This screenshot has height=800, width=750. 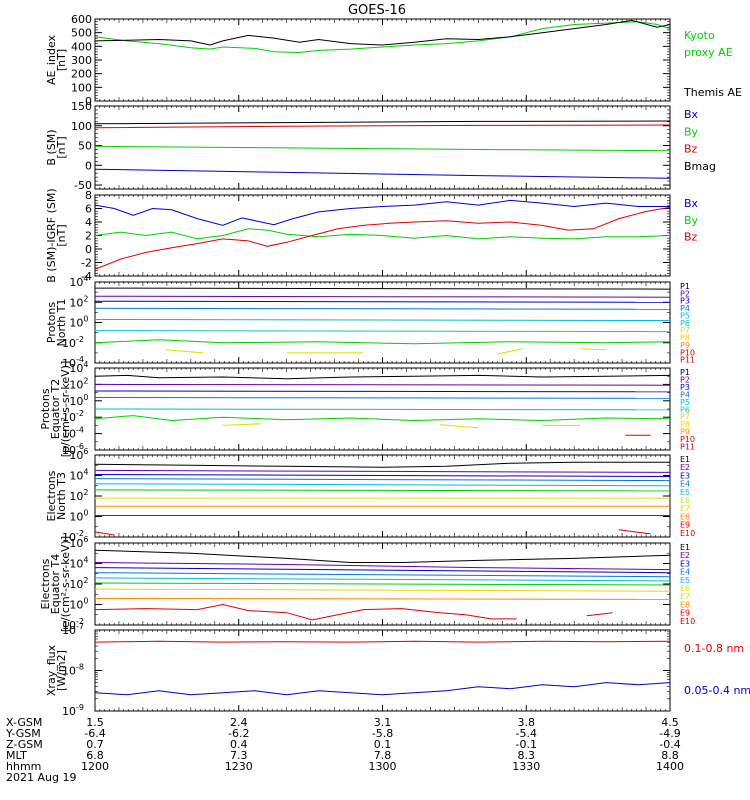 What do you see at coordinates (382, 471) in the screenshot?
I see `series-line-e2` at bounding box center [382, 471].